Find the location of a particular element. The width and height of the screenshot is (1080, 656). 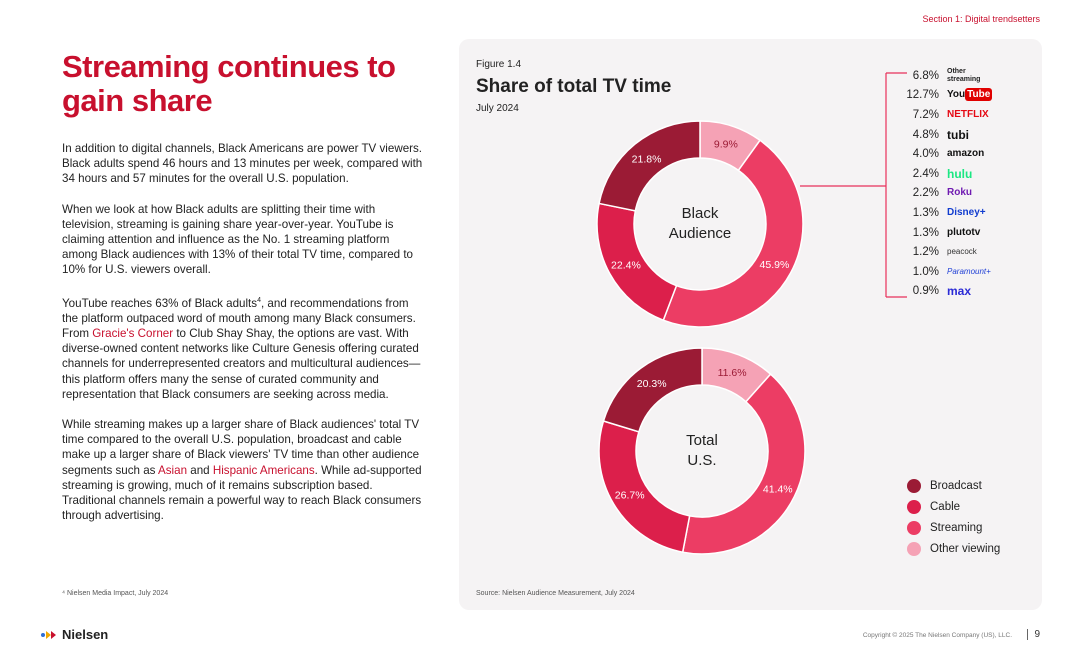

legend-label-cable: Cable is located at coordinates (945, 506).